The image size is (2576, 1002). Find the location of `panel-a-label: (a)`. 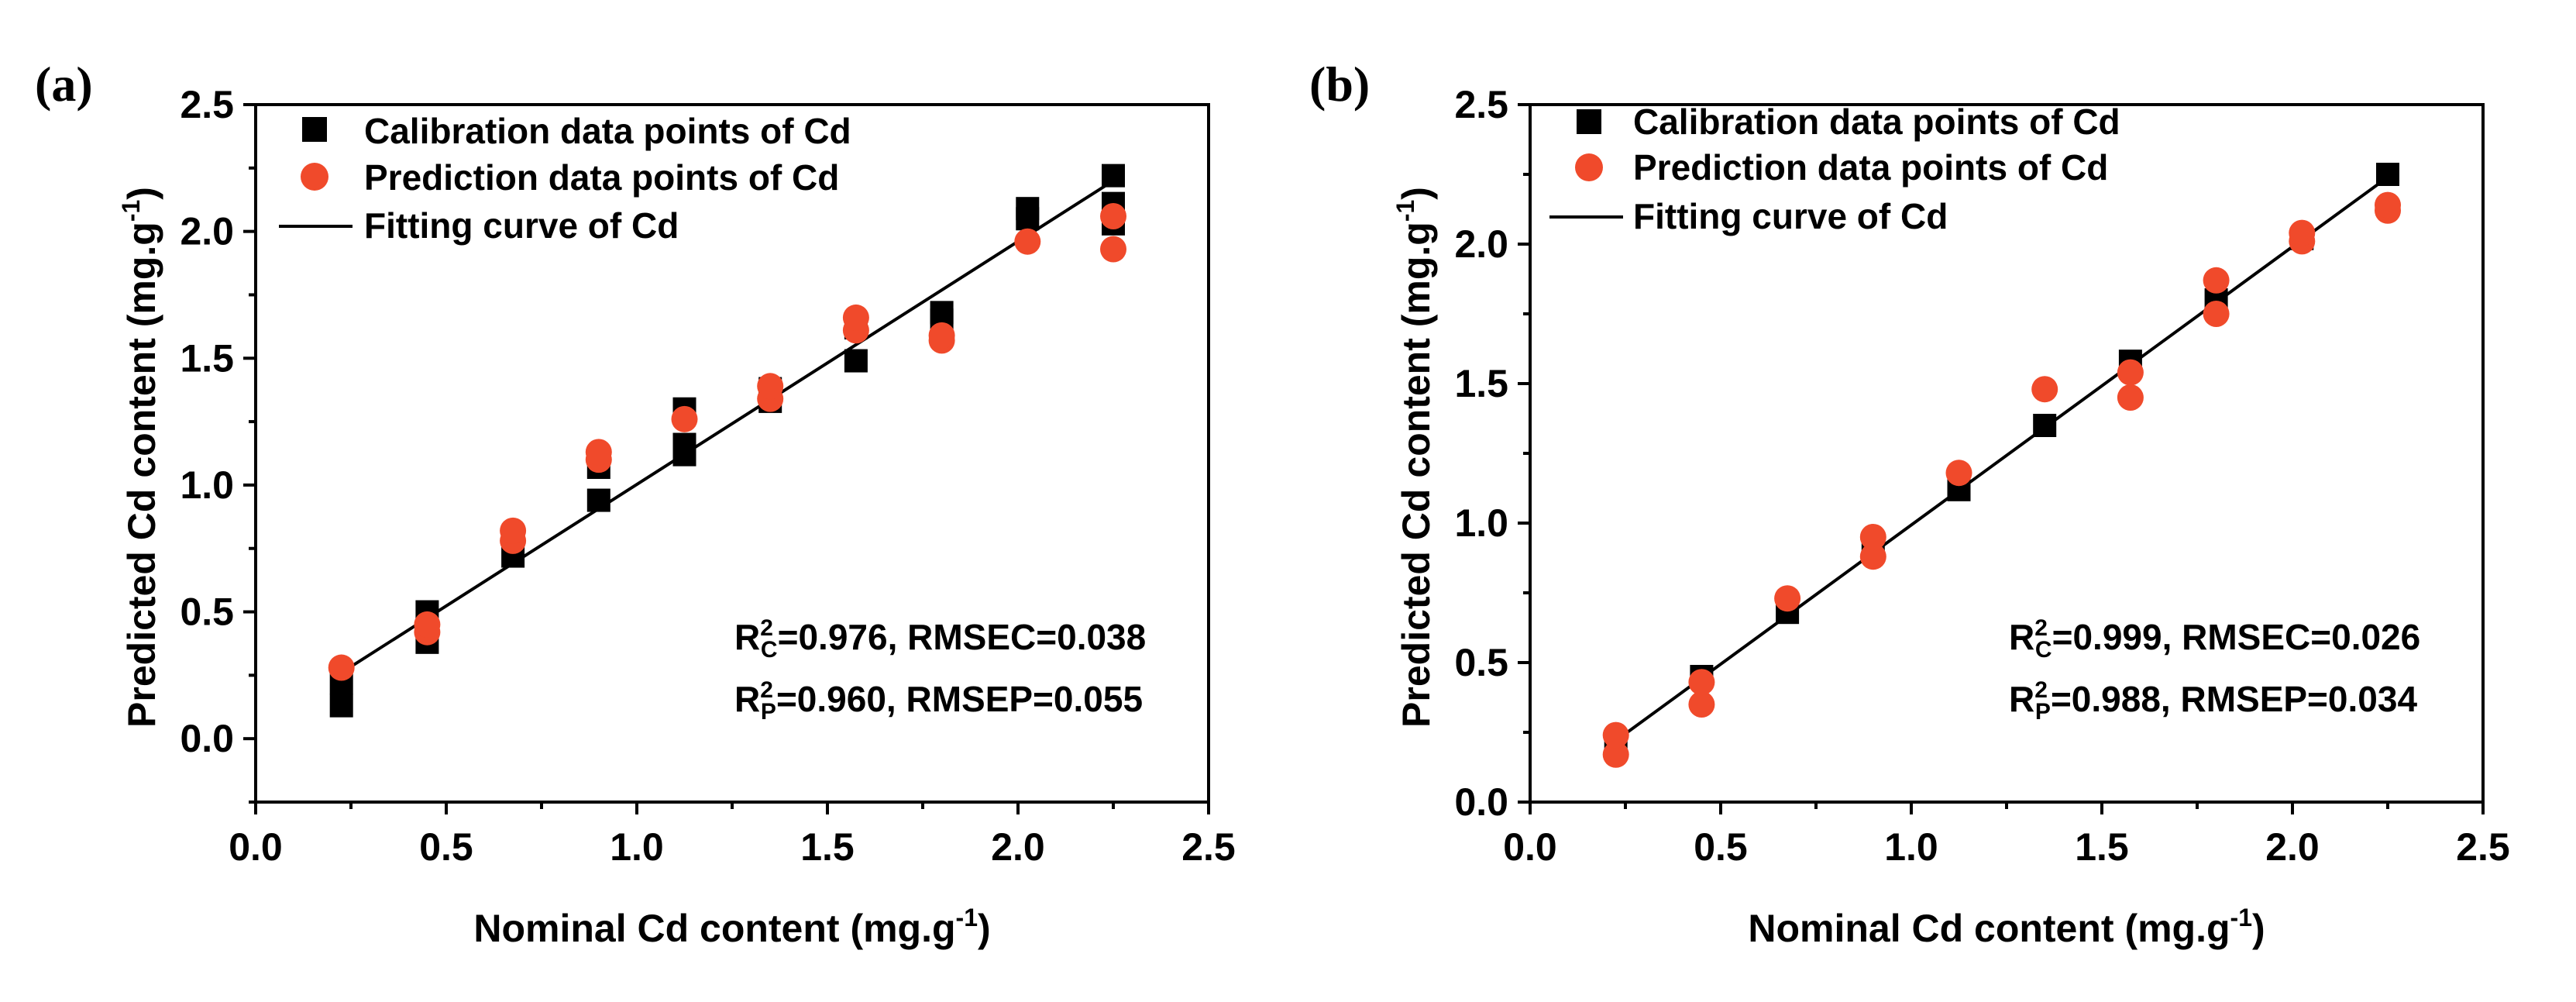

panel-a-label: (a) is located at coordinates (64, 85).